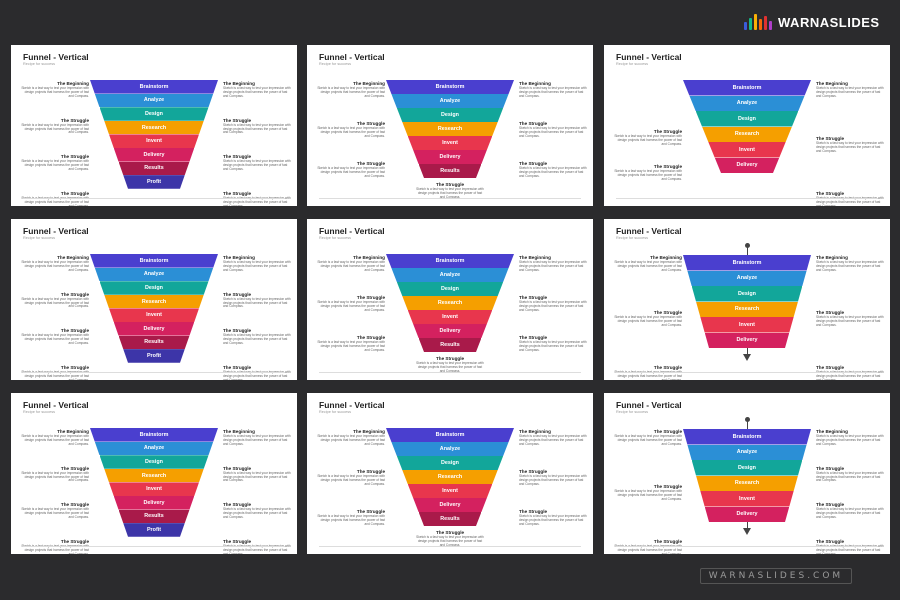  What do you see at coordinates (450, 548) in the screenshot?
I see `slide-footer` at bounding box center [450, 548].